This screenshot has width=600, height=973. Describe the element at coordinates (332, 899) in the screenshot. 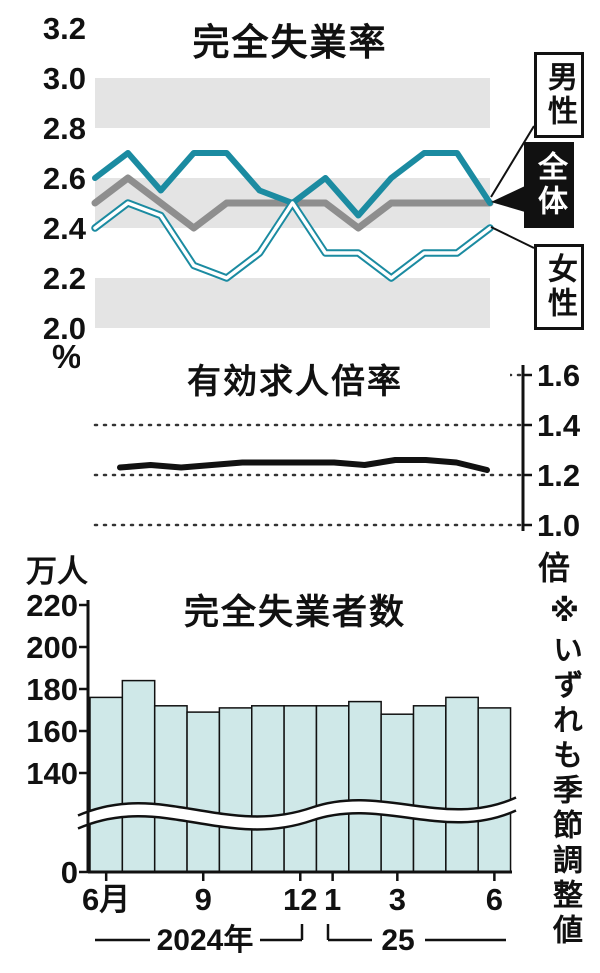

I see `x-tick: 1` at that location.